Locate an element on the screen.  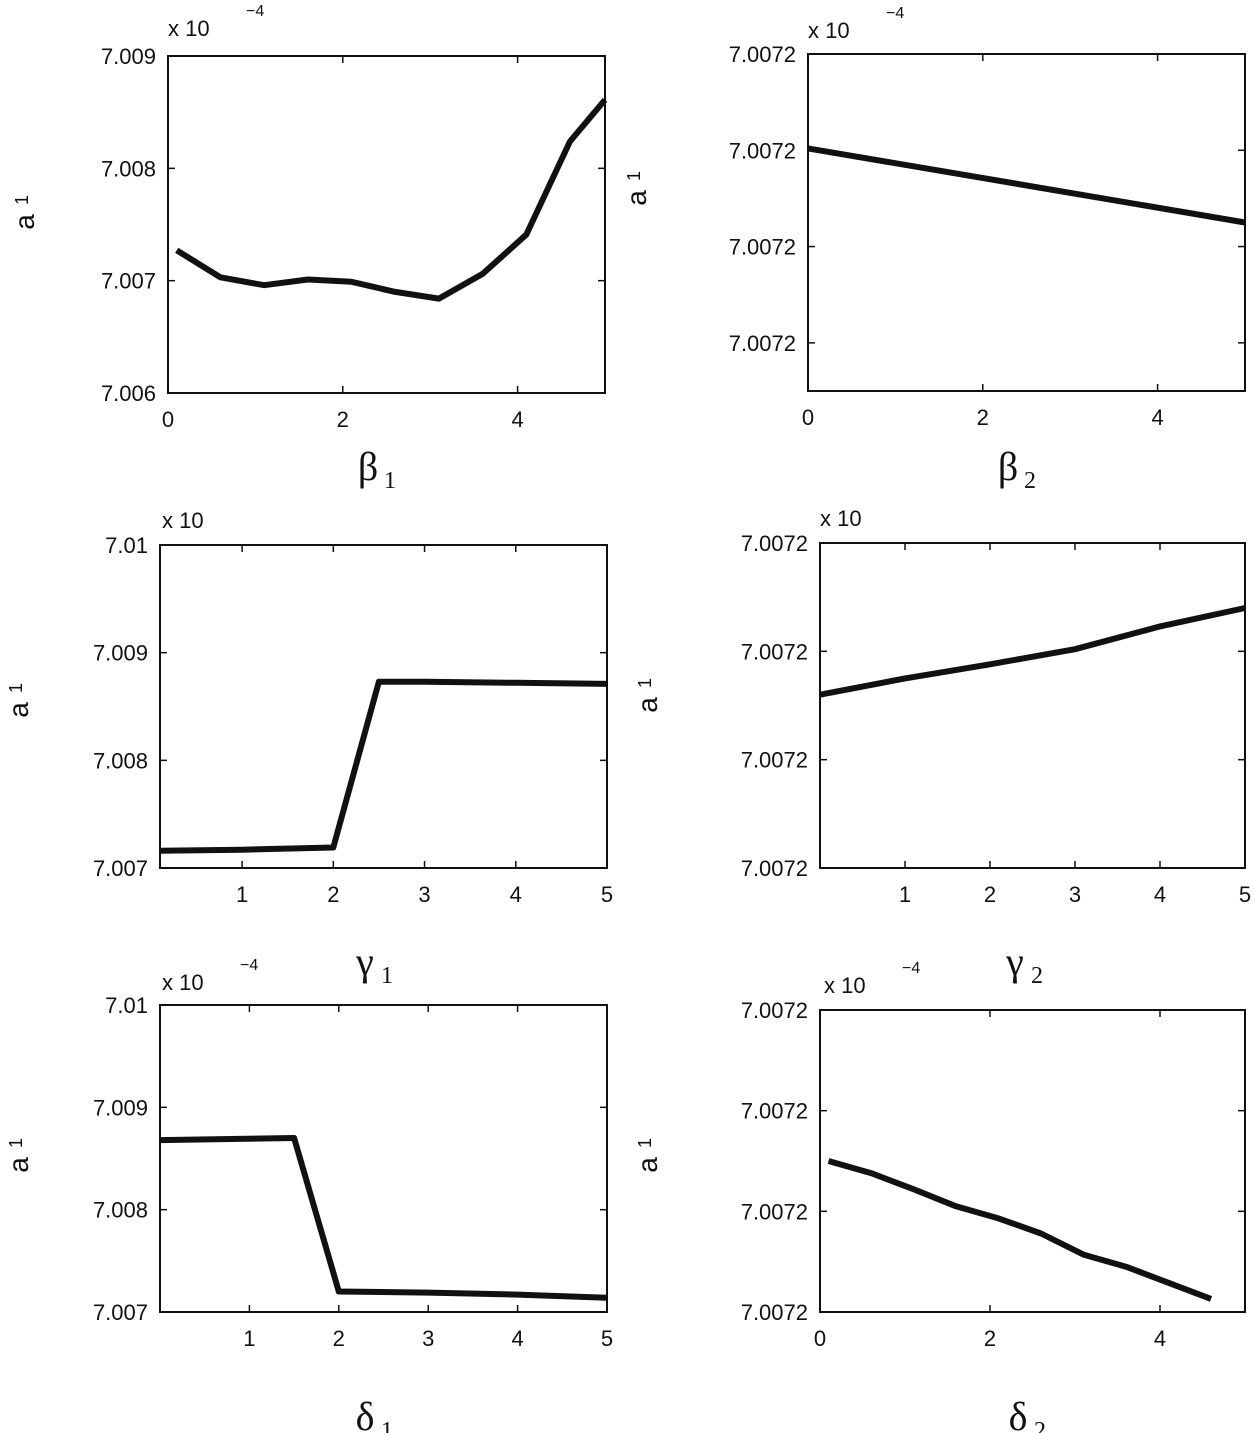
y-tick-label: 7.006 is located at coordinates (128, 393).